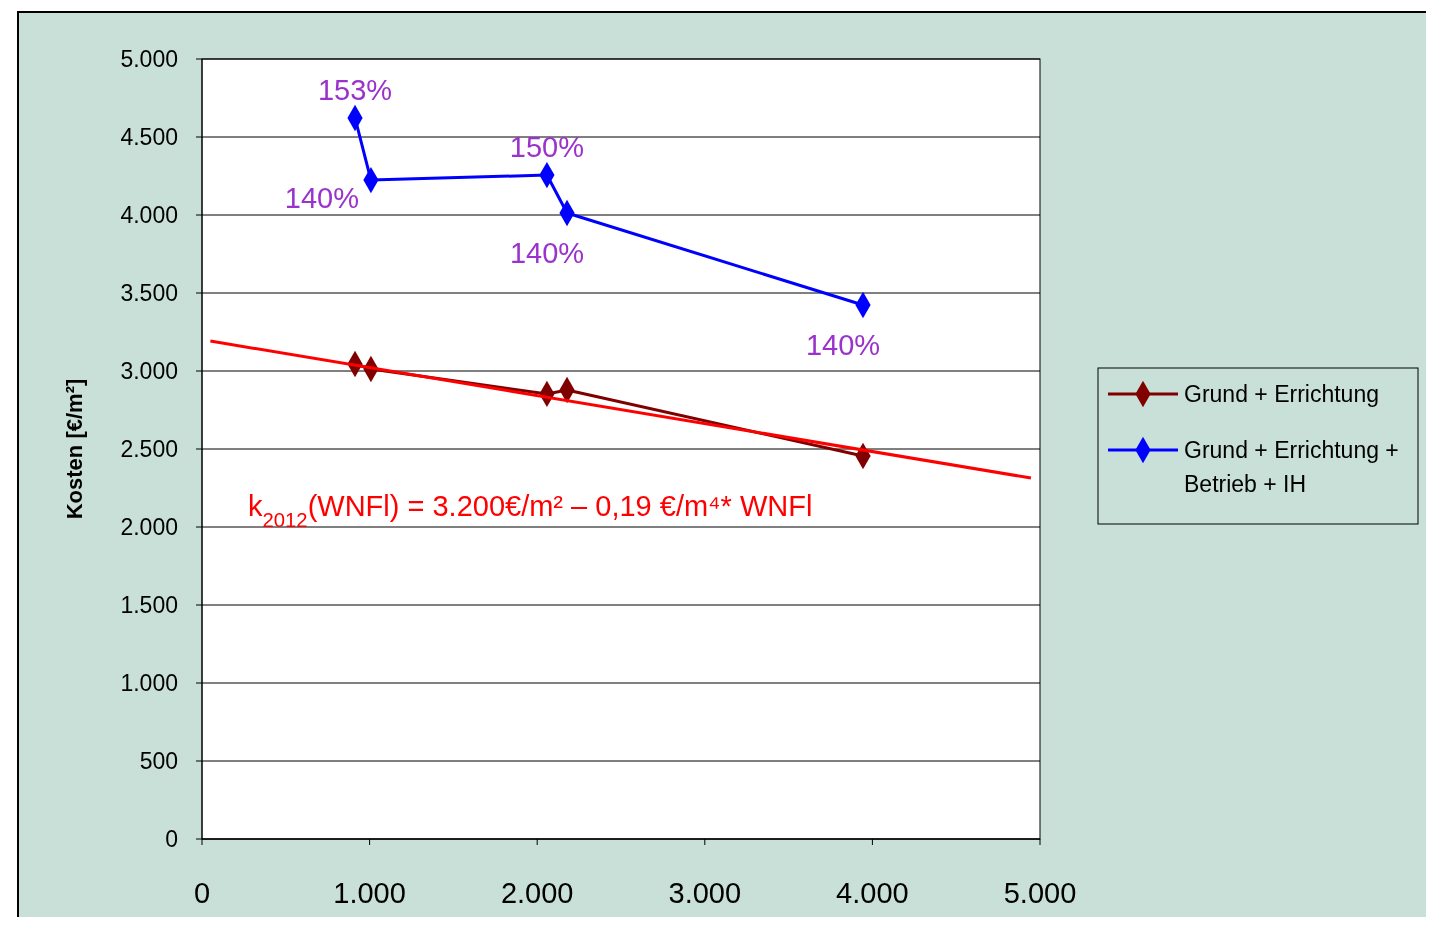  What do you see at coordinates (149, 683) in the screenshot?
I see `y-tick-label: 1.000` at bounding box center [149, 683].